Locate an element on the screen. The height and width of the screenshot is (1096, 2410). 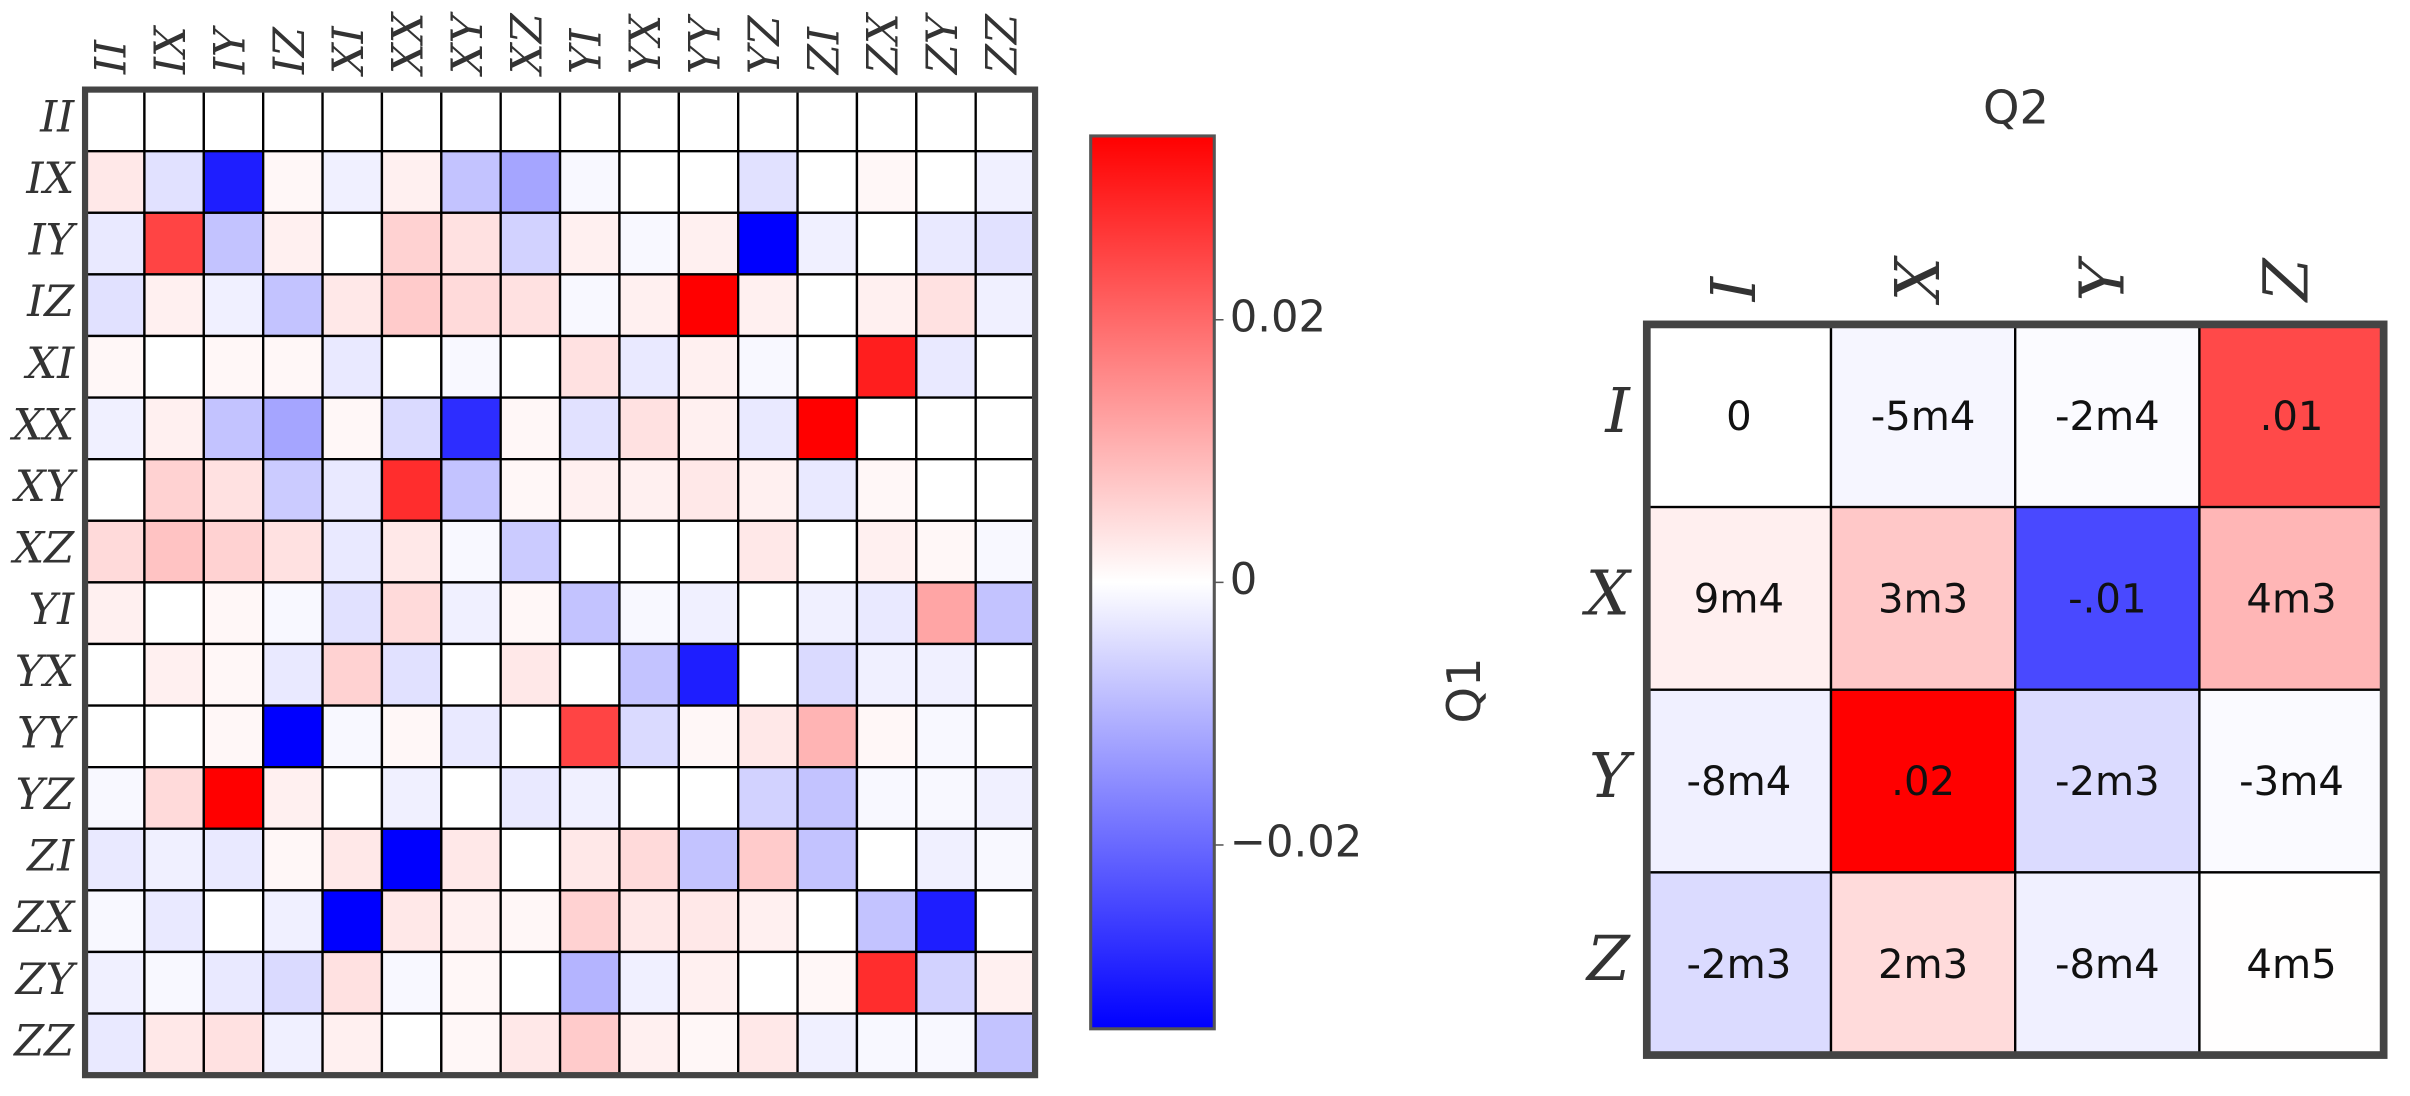
x-axis-title: Q2 is located at coordinates (2016, 108).